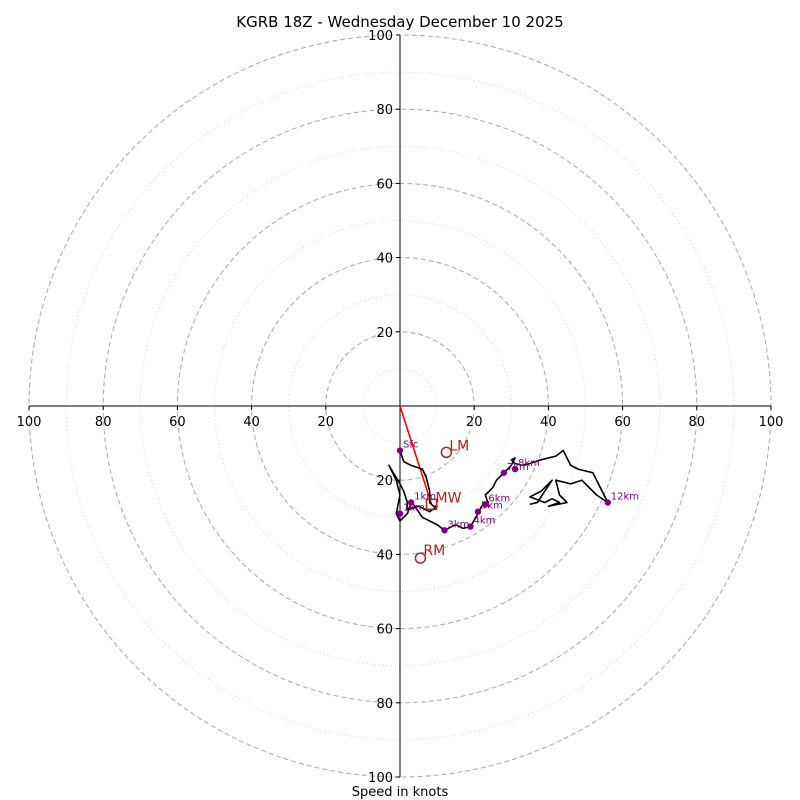 The image size is (800, 800). I want to click on height-marker-label-3: 3km, so click(459, 524).